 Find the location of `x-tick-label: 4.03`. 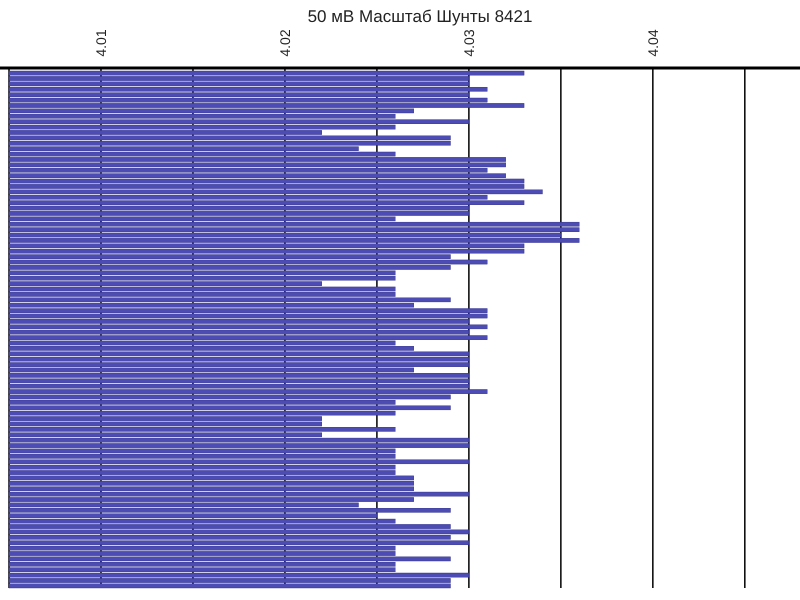

x-tick-label: 4.03 is located at coordinates (468, 43).